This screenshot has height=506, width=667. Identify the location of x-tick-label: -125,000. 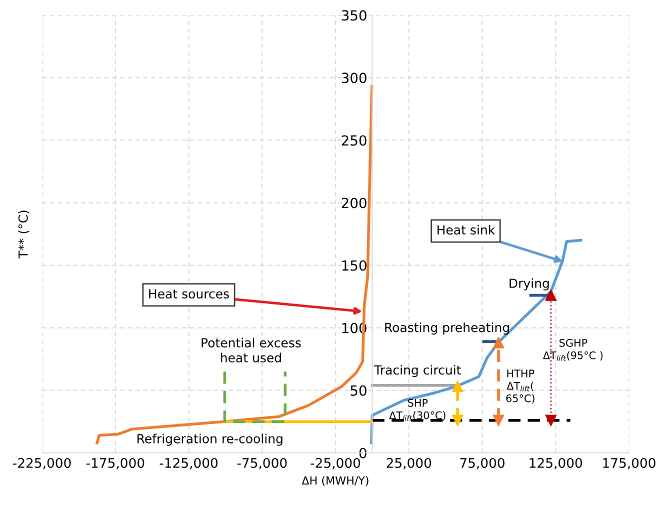
(189, 464).